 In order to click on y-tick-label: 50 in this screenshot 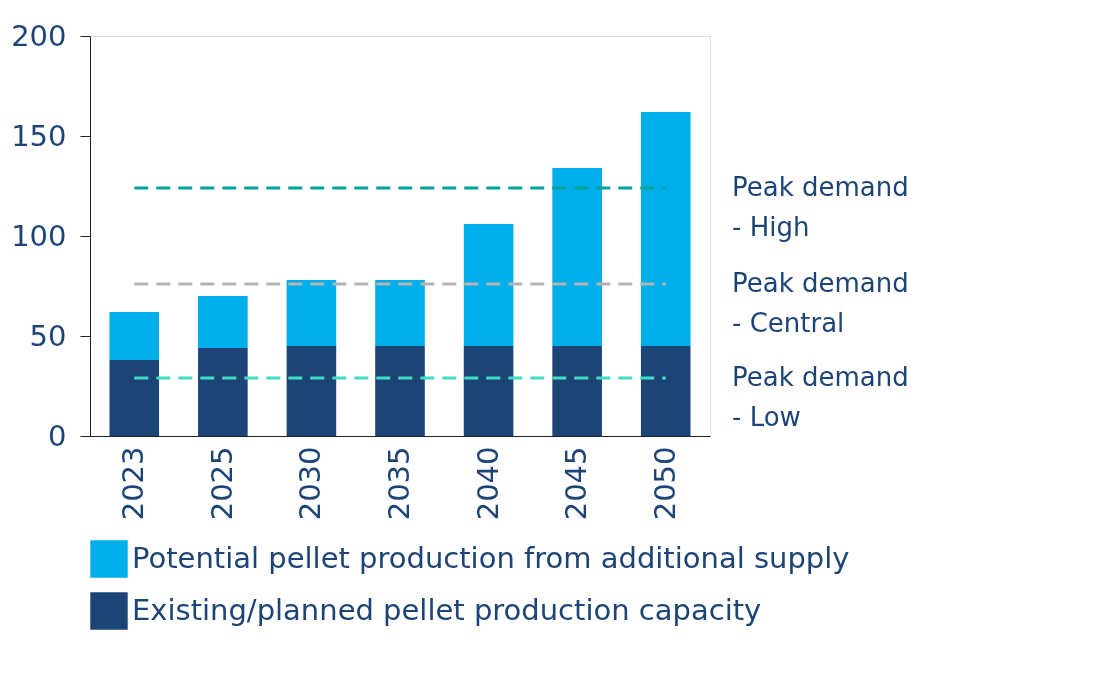, I will do `click(48, 335)`.